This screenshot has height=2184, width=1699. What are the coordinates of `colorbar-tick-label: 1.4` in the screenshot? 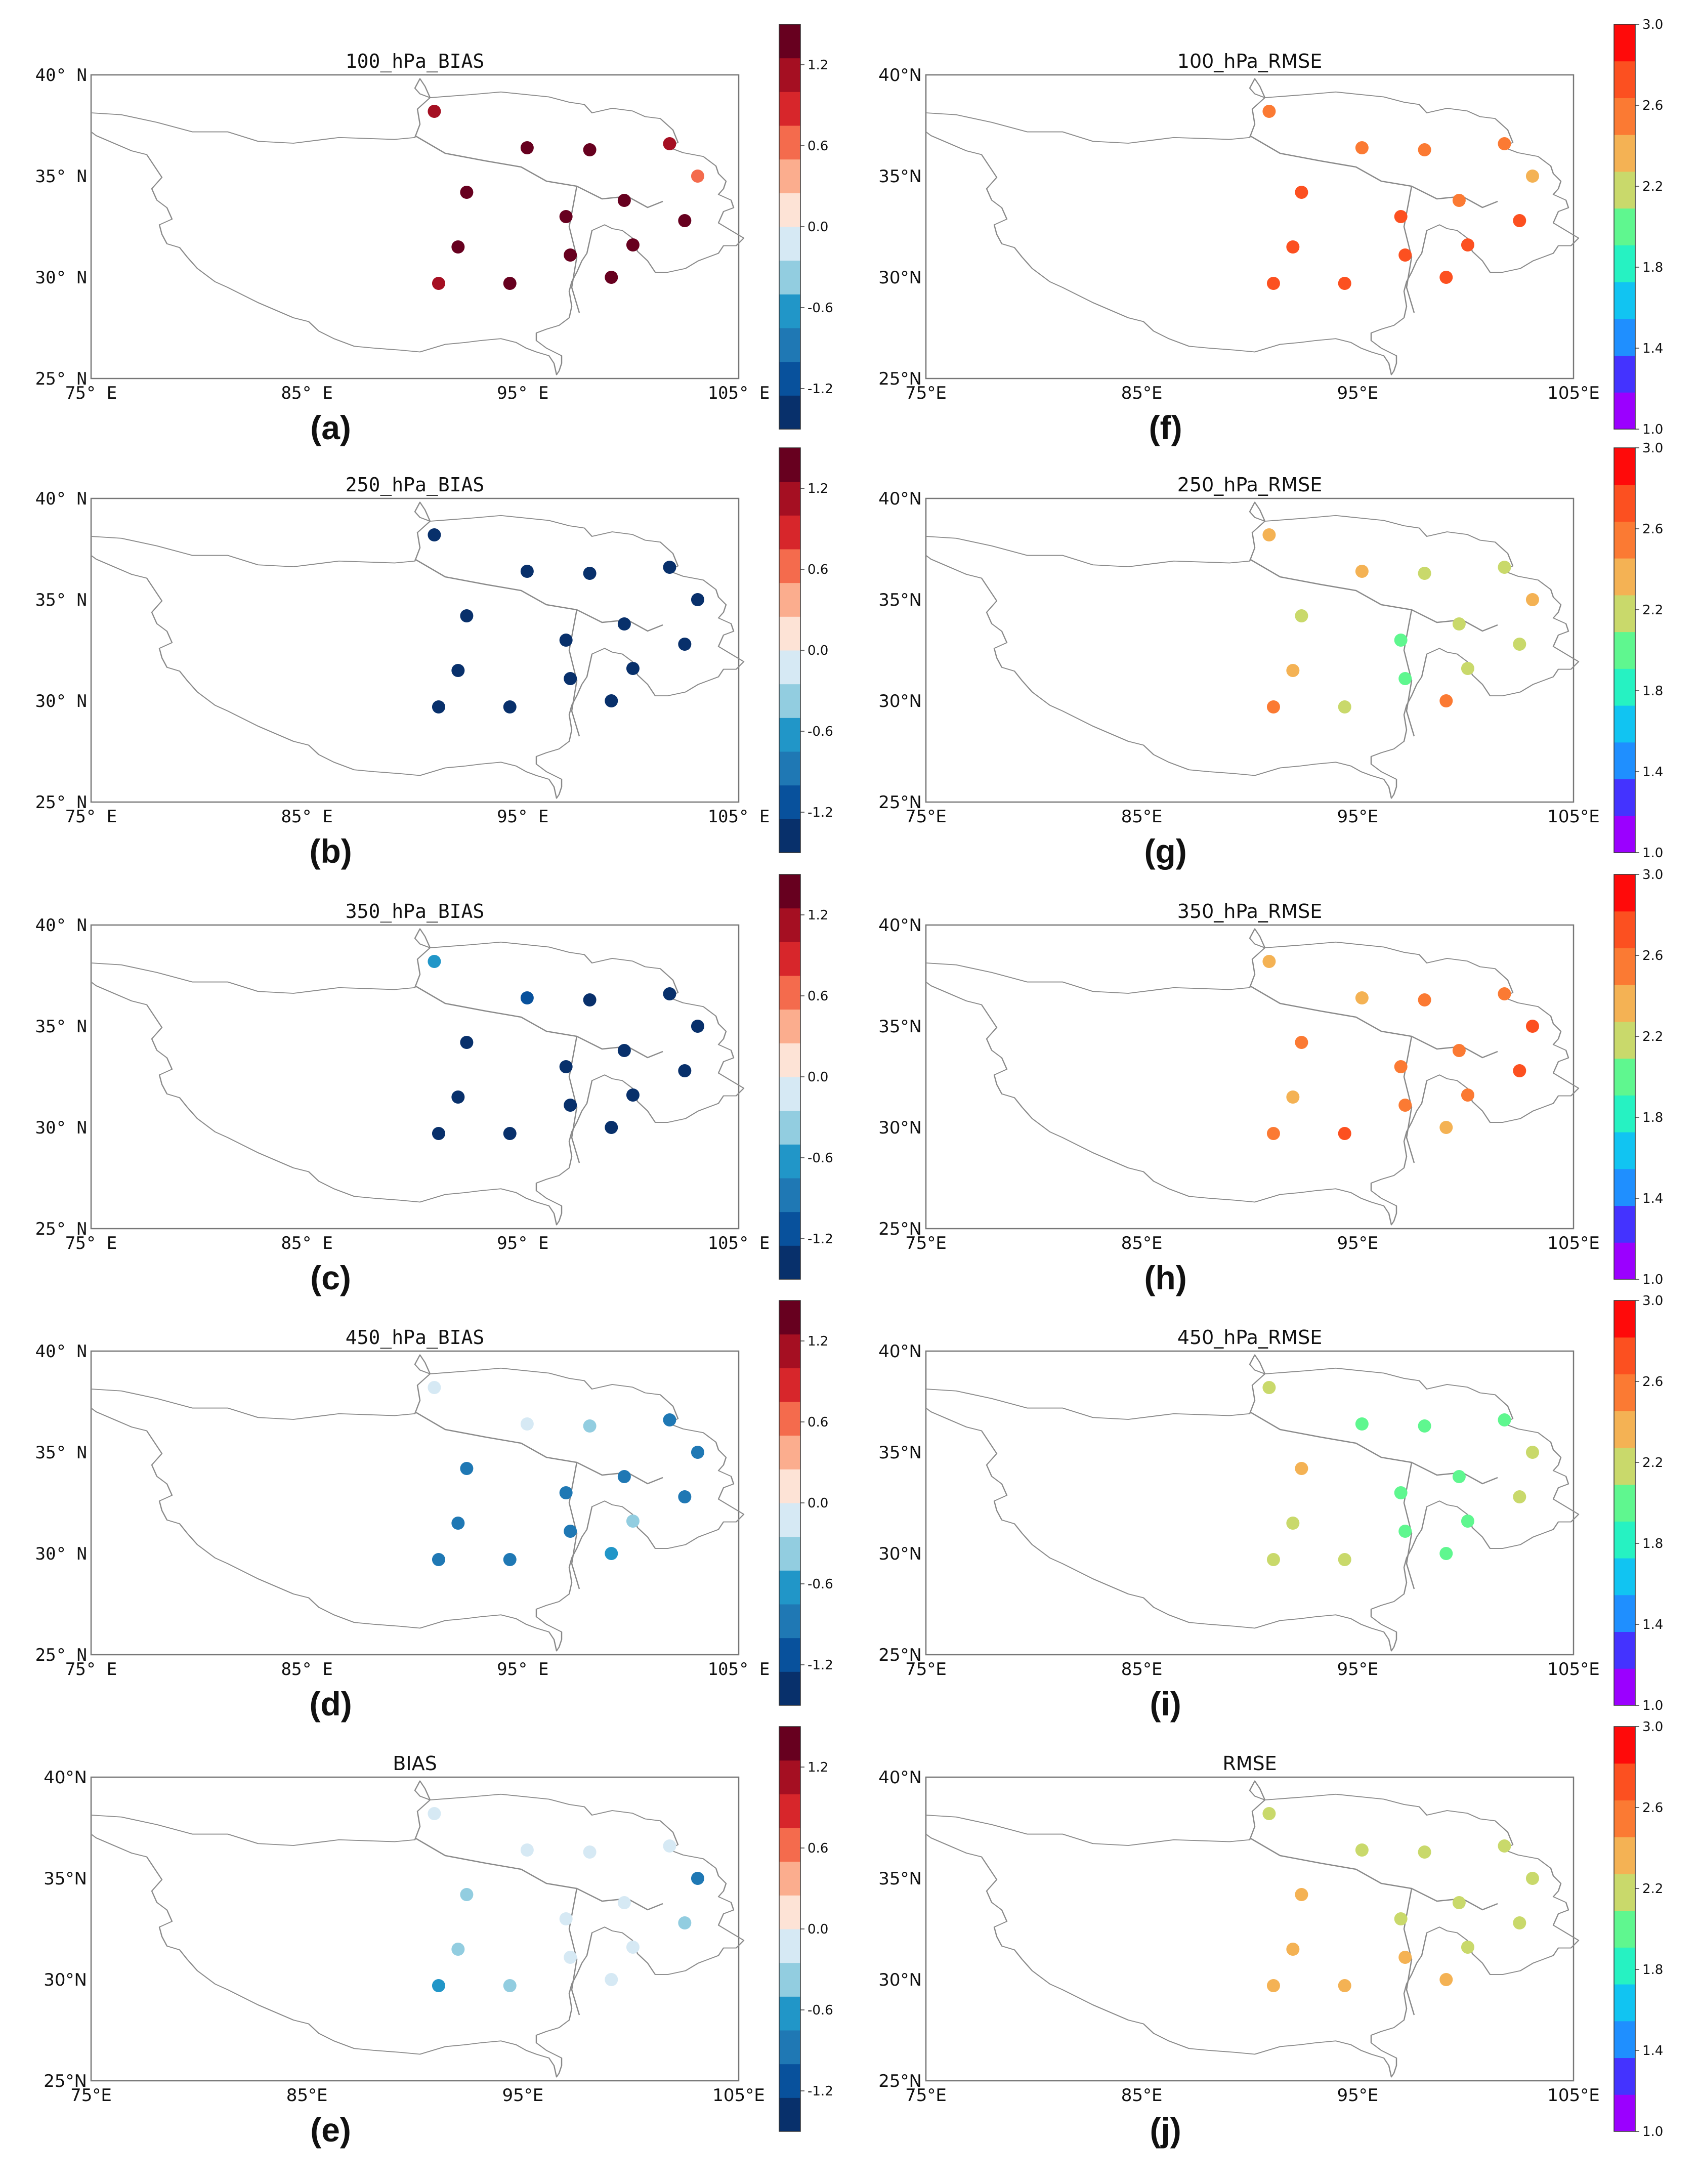 It's located at (1652, 772).